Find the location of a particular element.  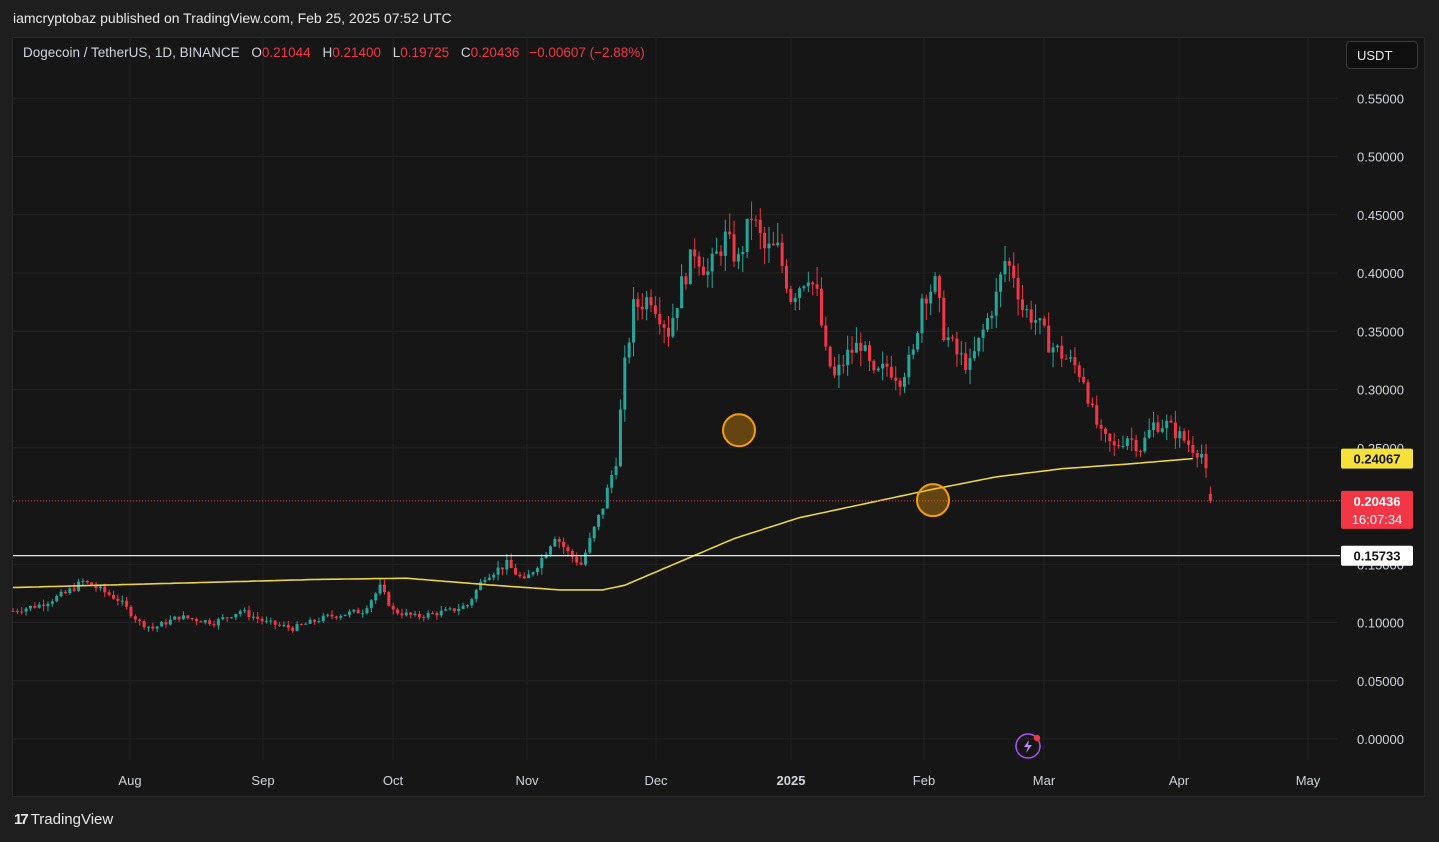

currency-unit-button: USDT is located at coordinates (1382, 55).